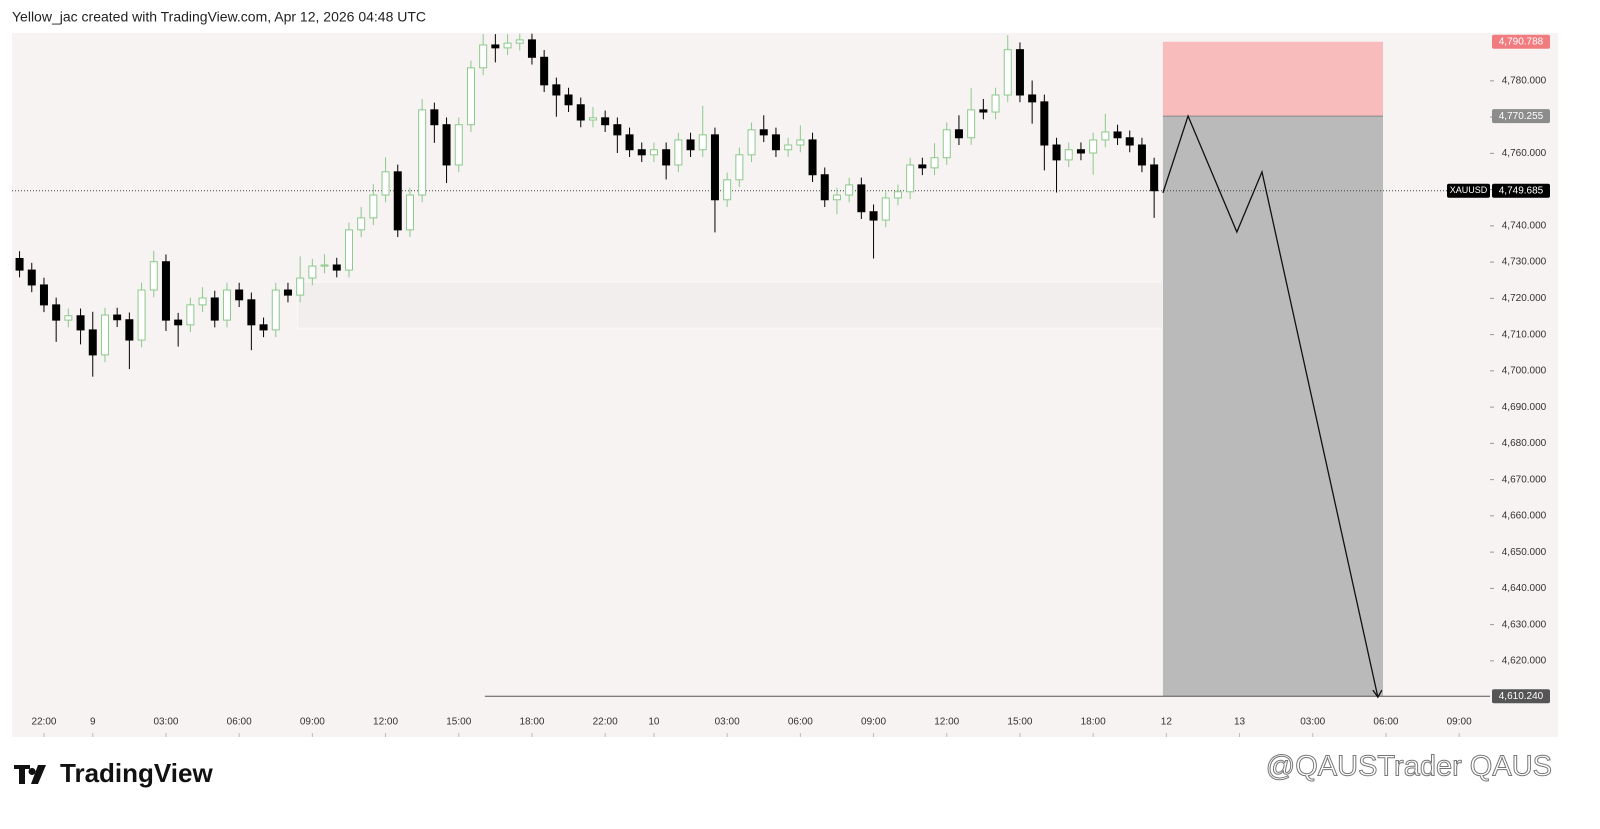  What do you see at coordinates (1524, 334) in the screenshot?
I see `y-tick-label: 4,710.000` at bounding box center [1524, 334].